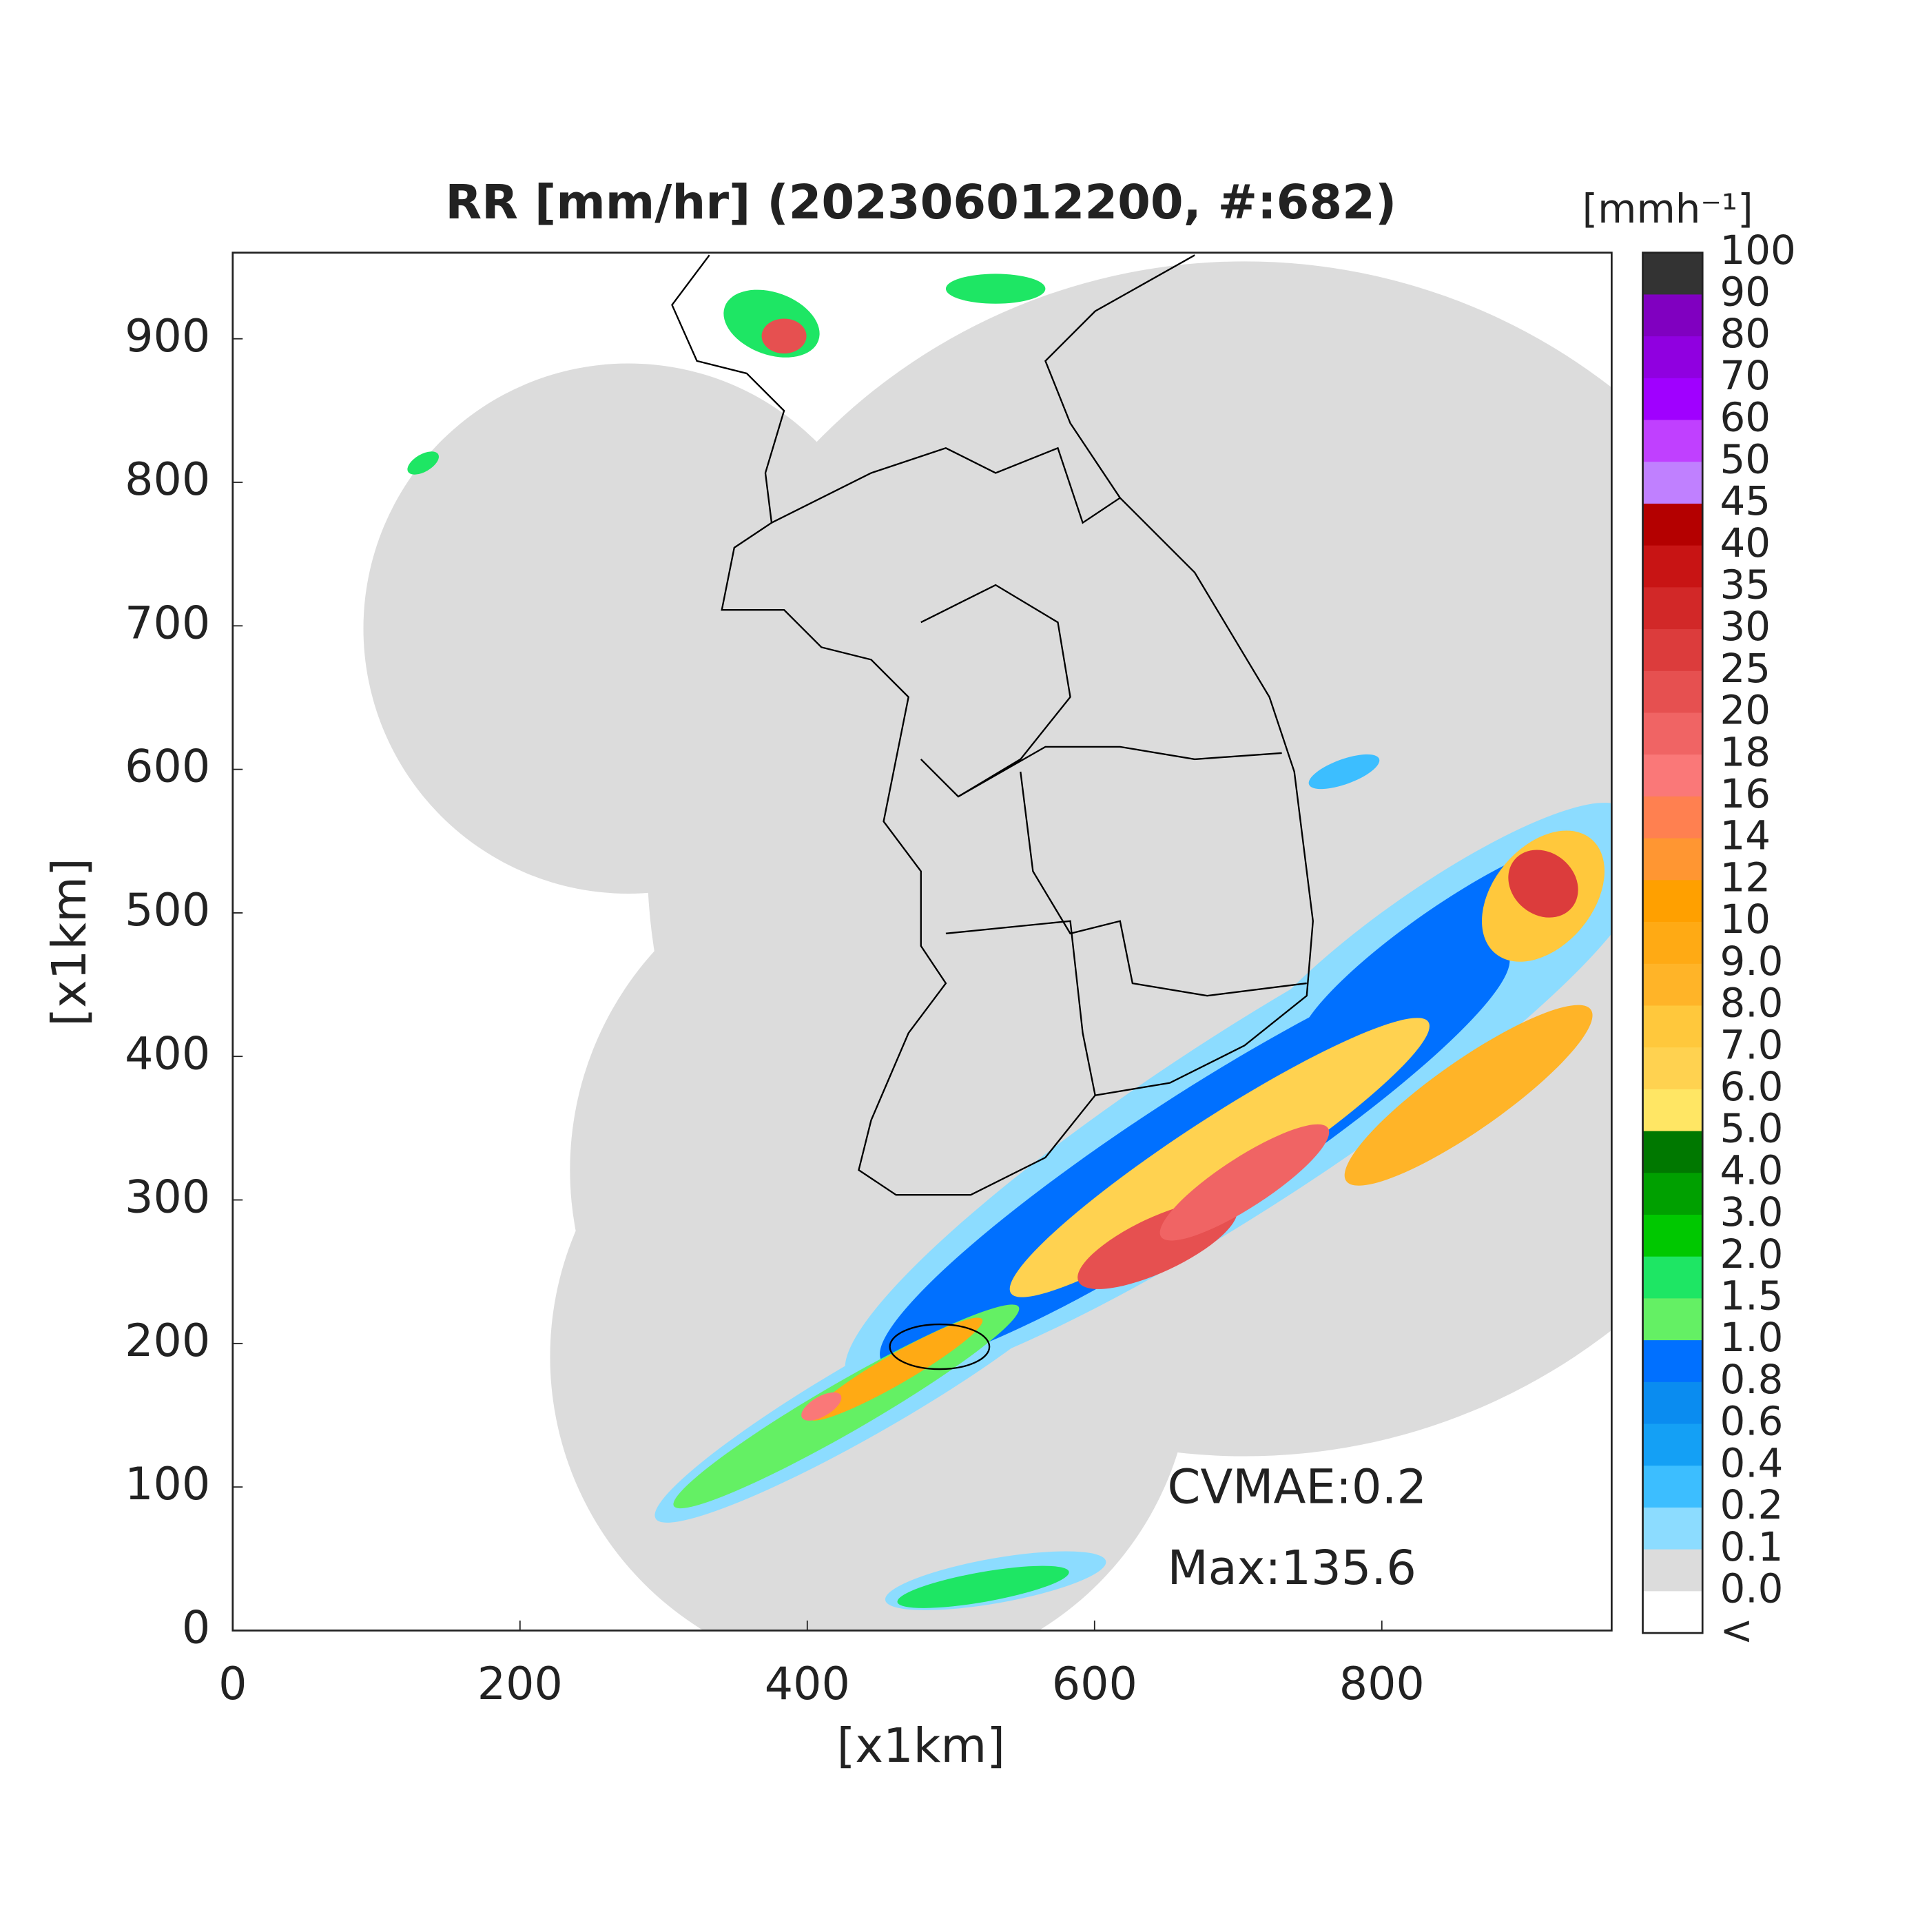 Image resolution: width=1929 pixels, height=1932 pixels. Describe the element at coordinates (167, 480) in the screenshot. I see `y-tick-label: 800` at that location.